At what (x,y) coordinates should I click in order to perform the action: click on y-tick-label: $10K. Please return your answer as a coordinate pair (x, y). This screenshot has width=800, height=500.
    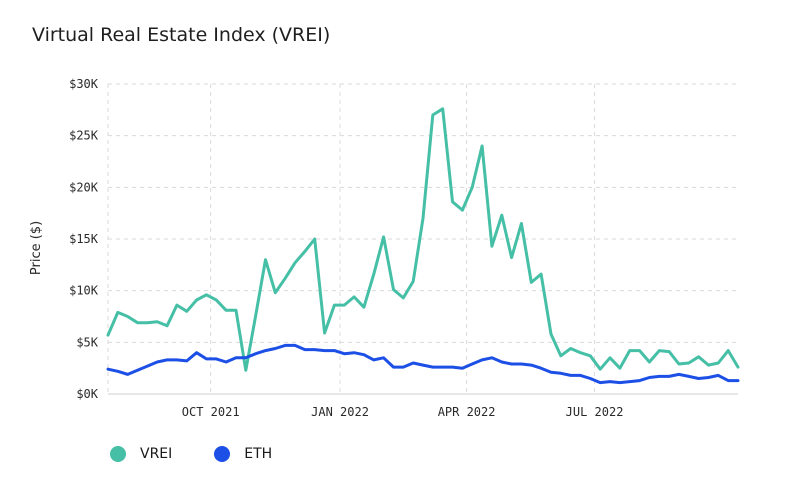
    Looking at the image, I should click on (84, 291).